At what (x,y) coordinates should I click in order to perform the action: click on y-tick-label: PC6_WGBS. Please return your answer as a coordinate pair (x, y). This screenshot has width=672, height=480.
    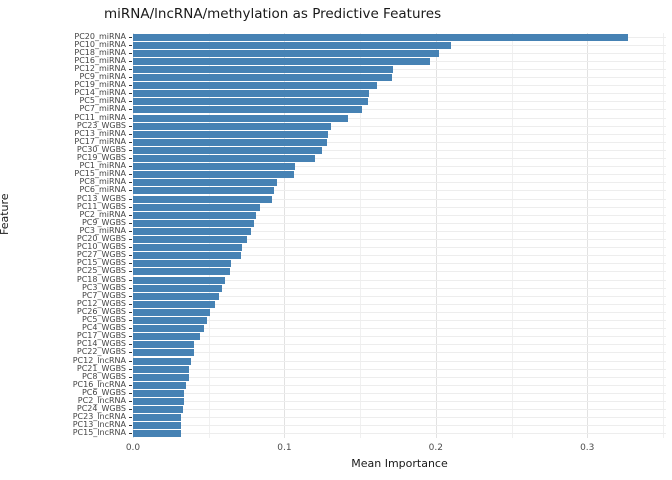
    Looking at the image, I should click on (103, 392).